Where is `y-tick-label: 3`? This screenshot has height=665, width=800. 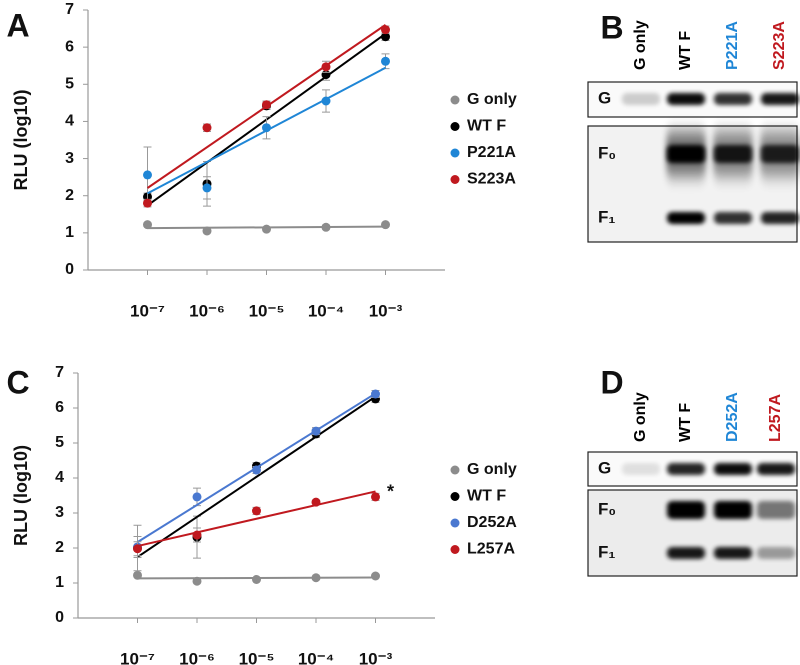 y-tick-label: 3 is located at coordinates (59, 512).